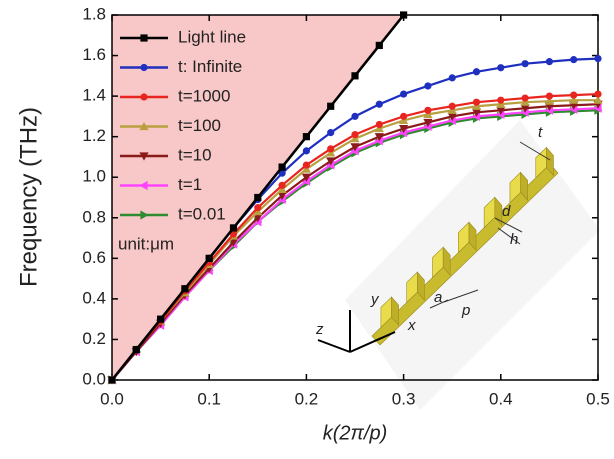 This screenshot has width=614, height=459. Describe the element at coordinates (212, 36) in the screenshot. I see `legend-label: Light line` at that location.